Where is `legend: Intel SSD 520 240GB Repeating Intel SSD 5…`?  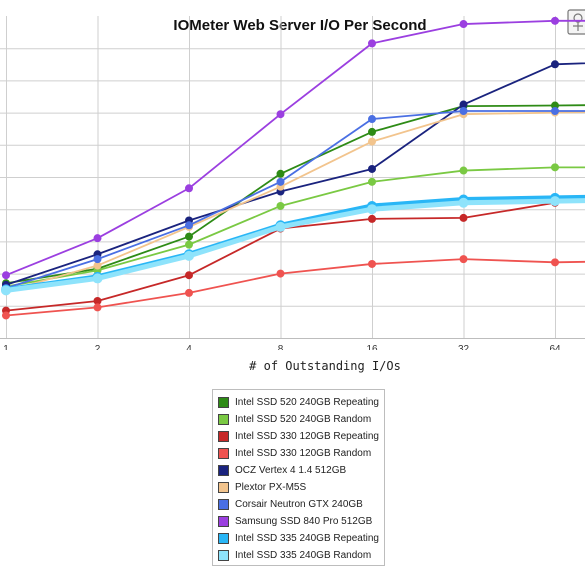 legend: Intel SSD 520 240GB Repeating Intel SSD 5… is located at coordinates (298, 477).